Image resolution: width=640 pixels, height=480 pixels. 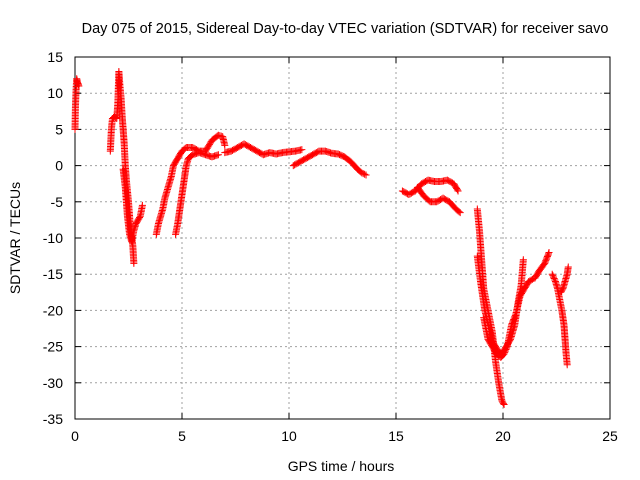 What do you see at coordinates (55, 93) in the screenshot?
I see `y-tick-label: 10` at bounding box center [55, 93].